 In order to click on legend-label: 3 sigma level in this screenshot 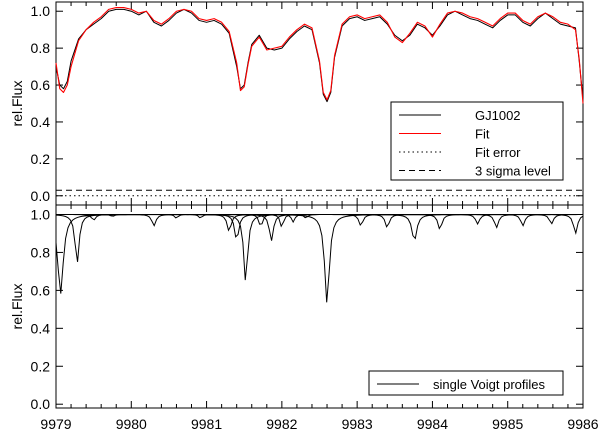, I will do `click(513, 171)`.